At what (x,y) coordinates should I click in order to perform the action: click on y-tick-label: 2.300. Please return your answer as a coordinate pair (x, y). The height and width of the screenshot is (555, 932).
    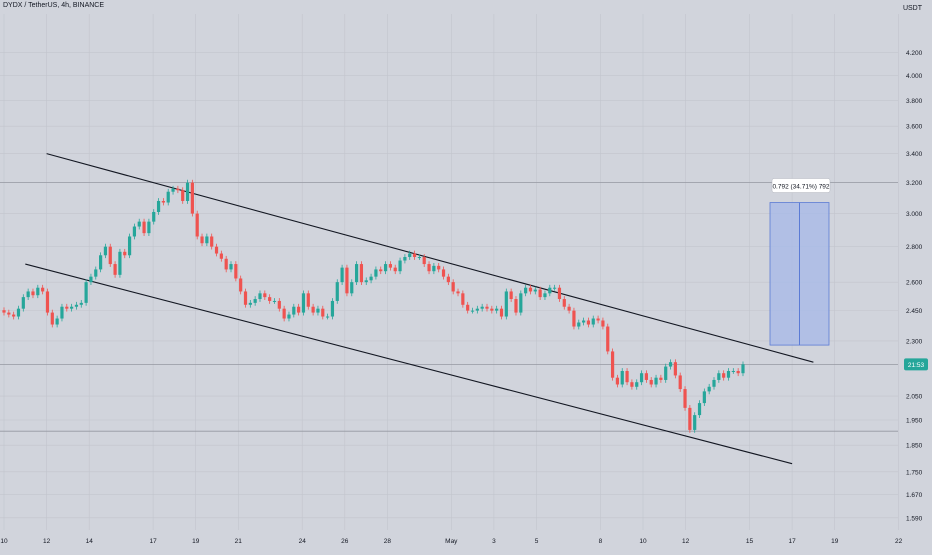
    Looking at the image, I should click on (914, 341).